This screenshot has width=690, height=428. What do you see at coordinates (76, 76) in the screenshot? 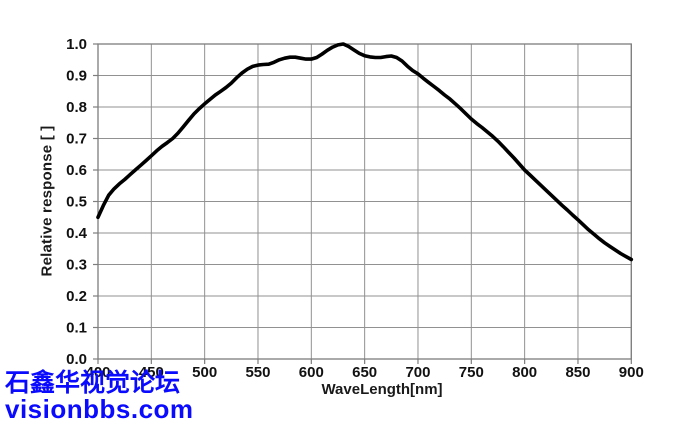
I see `y-tick-label: 0.9` at bounding box center [76, 76].